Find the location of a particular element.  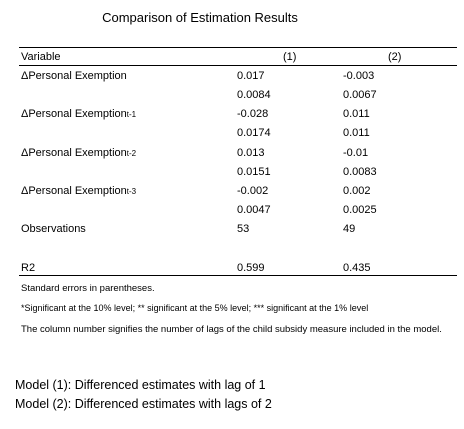

row-label-text: R2 is located at coordinates (28, 268).